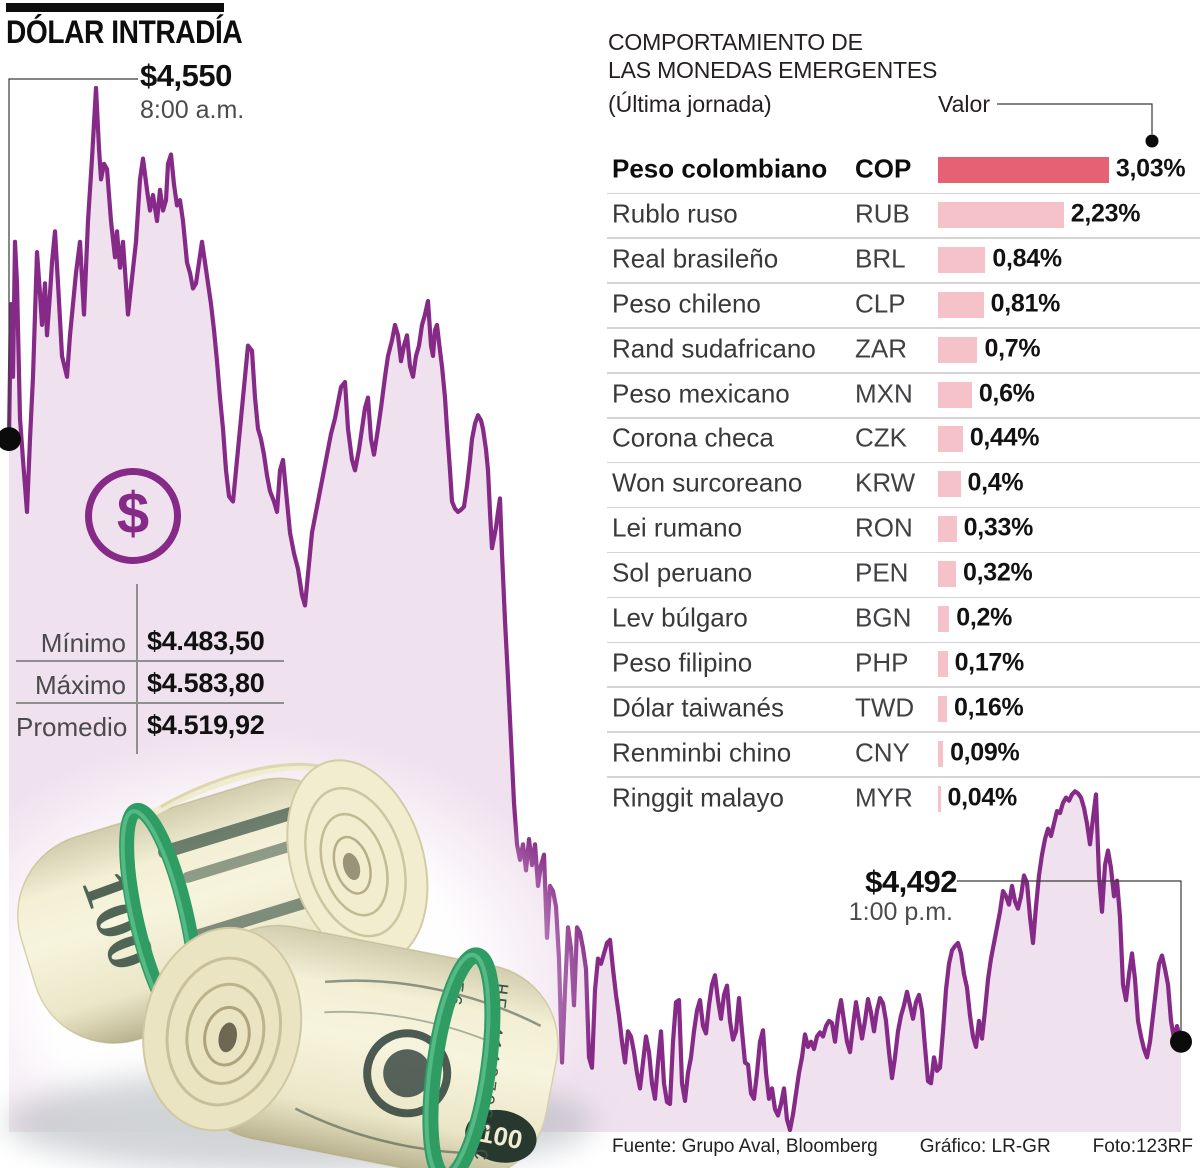 This screenshot has width=1200, height=1168. I want to click on open-time-label: 8:00 a.m., so click(192, 110).